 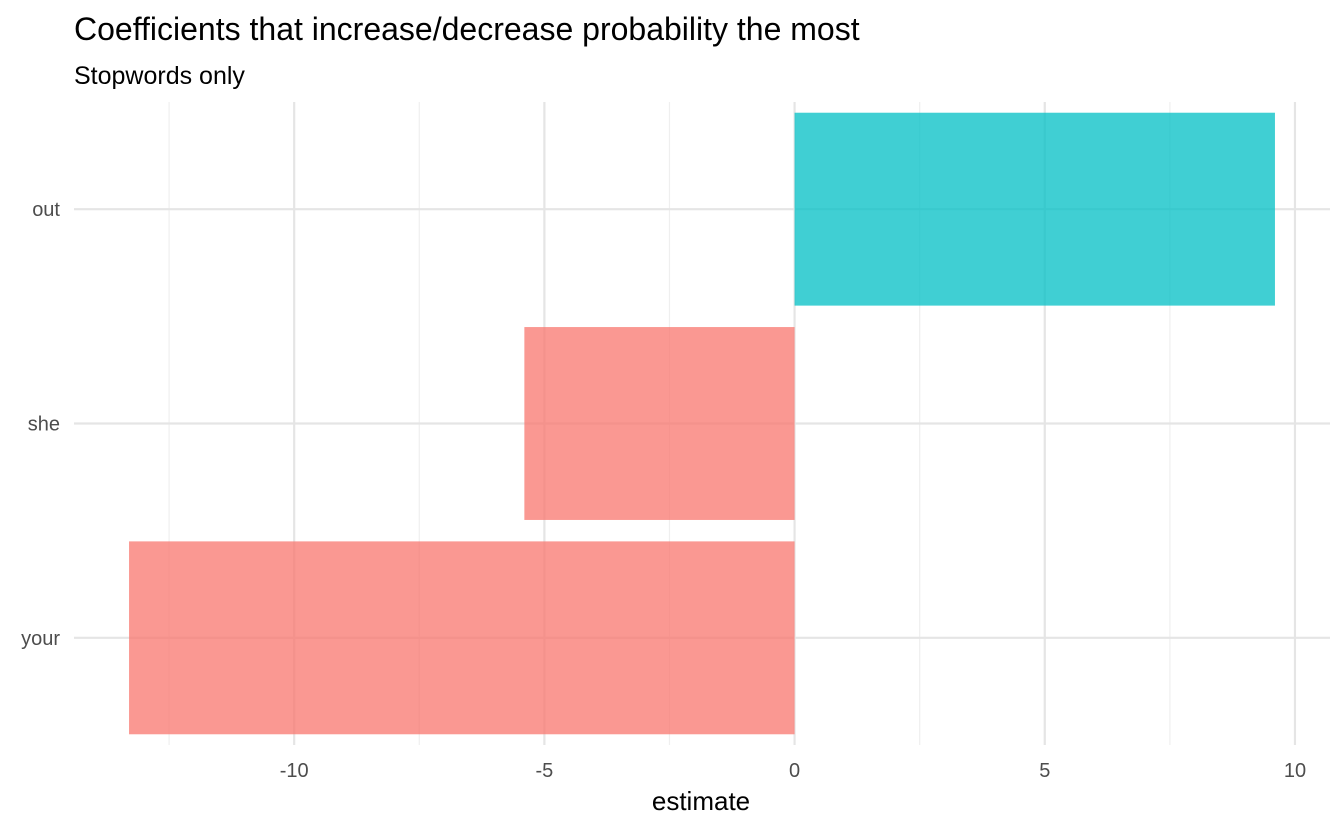 I want to click on x-axis-ticks: -10 -5 0 5 10, so click(x=793, y=771).